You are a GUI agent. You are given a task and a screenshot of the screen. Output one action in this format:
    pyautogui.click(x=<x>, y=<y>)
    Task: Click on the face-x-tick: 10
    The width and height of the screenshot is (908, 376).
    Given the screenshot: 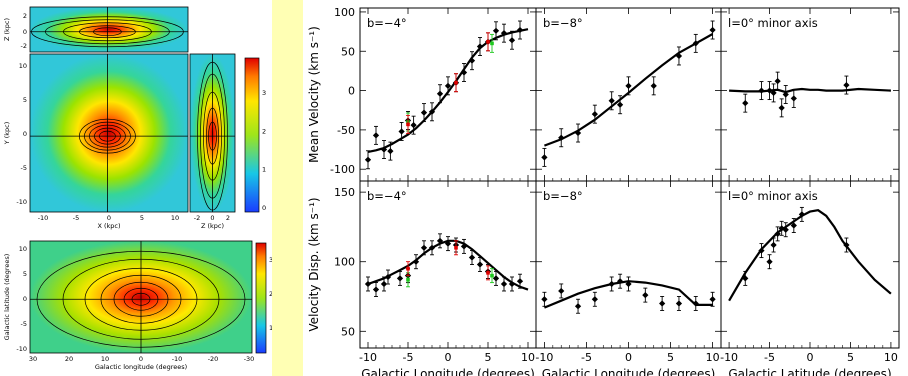 What is the action you would take?
    pyautogui.click(x=175, y=218)
    